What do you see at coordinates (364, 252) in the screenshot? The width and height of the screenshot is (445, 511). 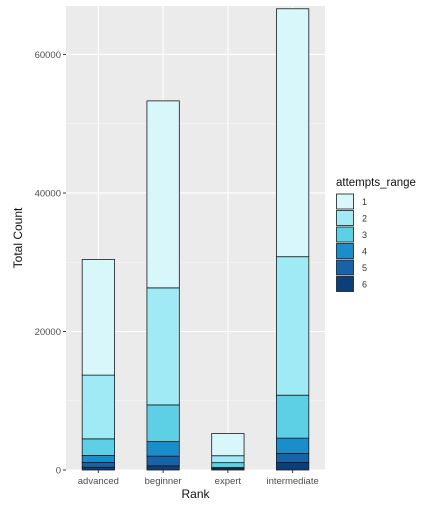 I see `legend-label-4: 4` at bounding box center [364, 252].